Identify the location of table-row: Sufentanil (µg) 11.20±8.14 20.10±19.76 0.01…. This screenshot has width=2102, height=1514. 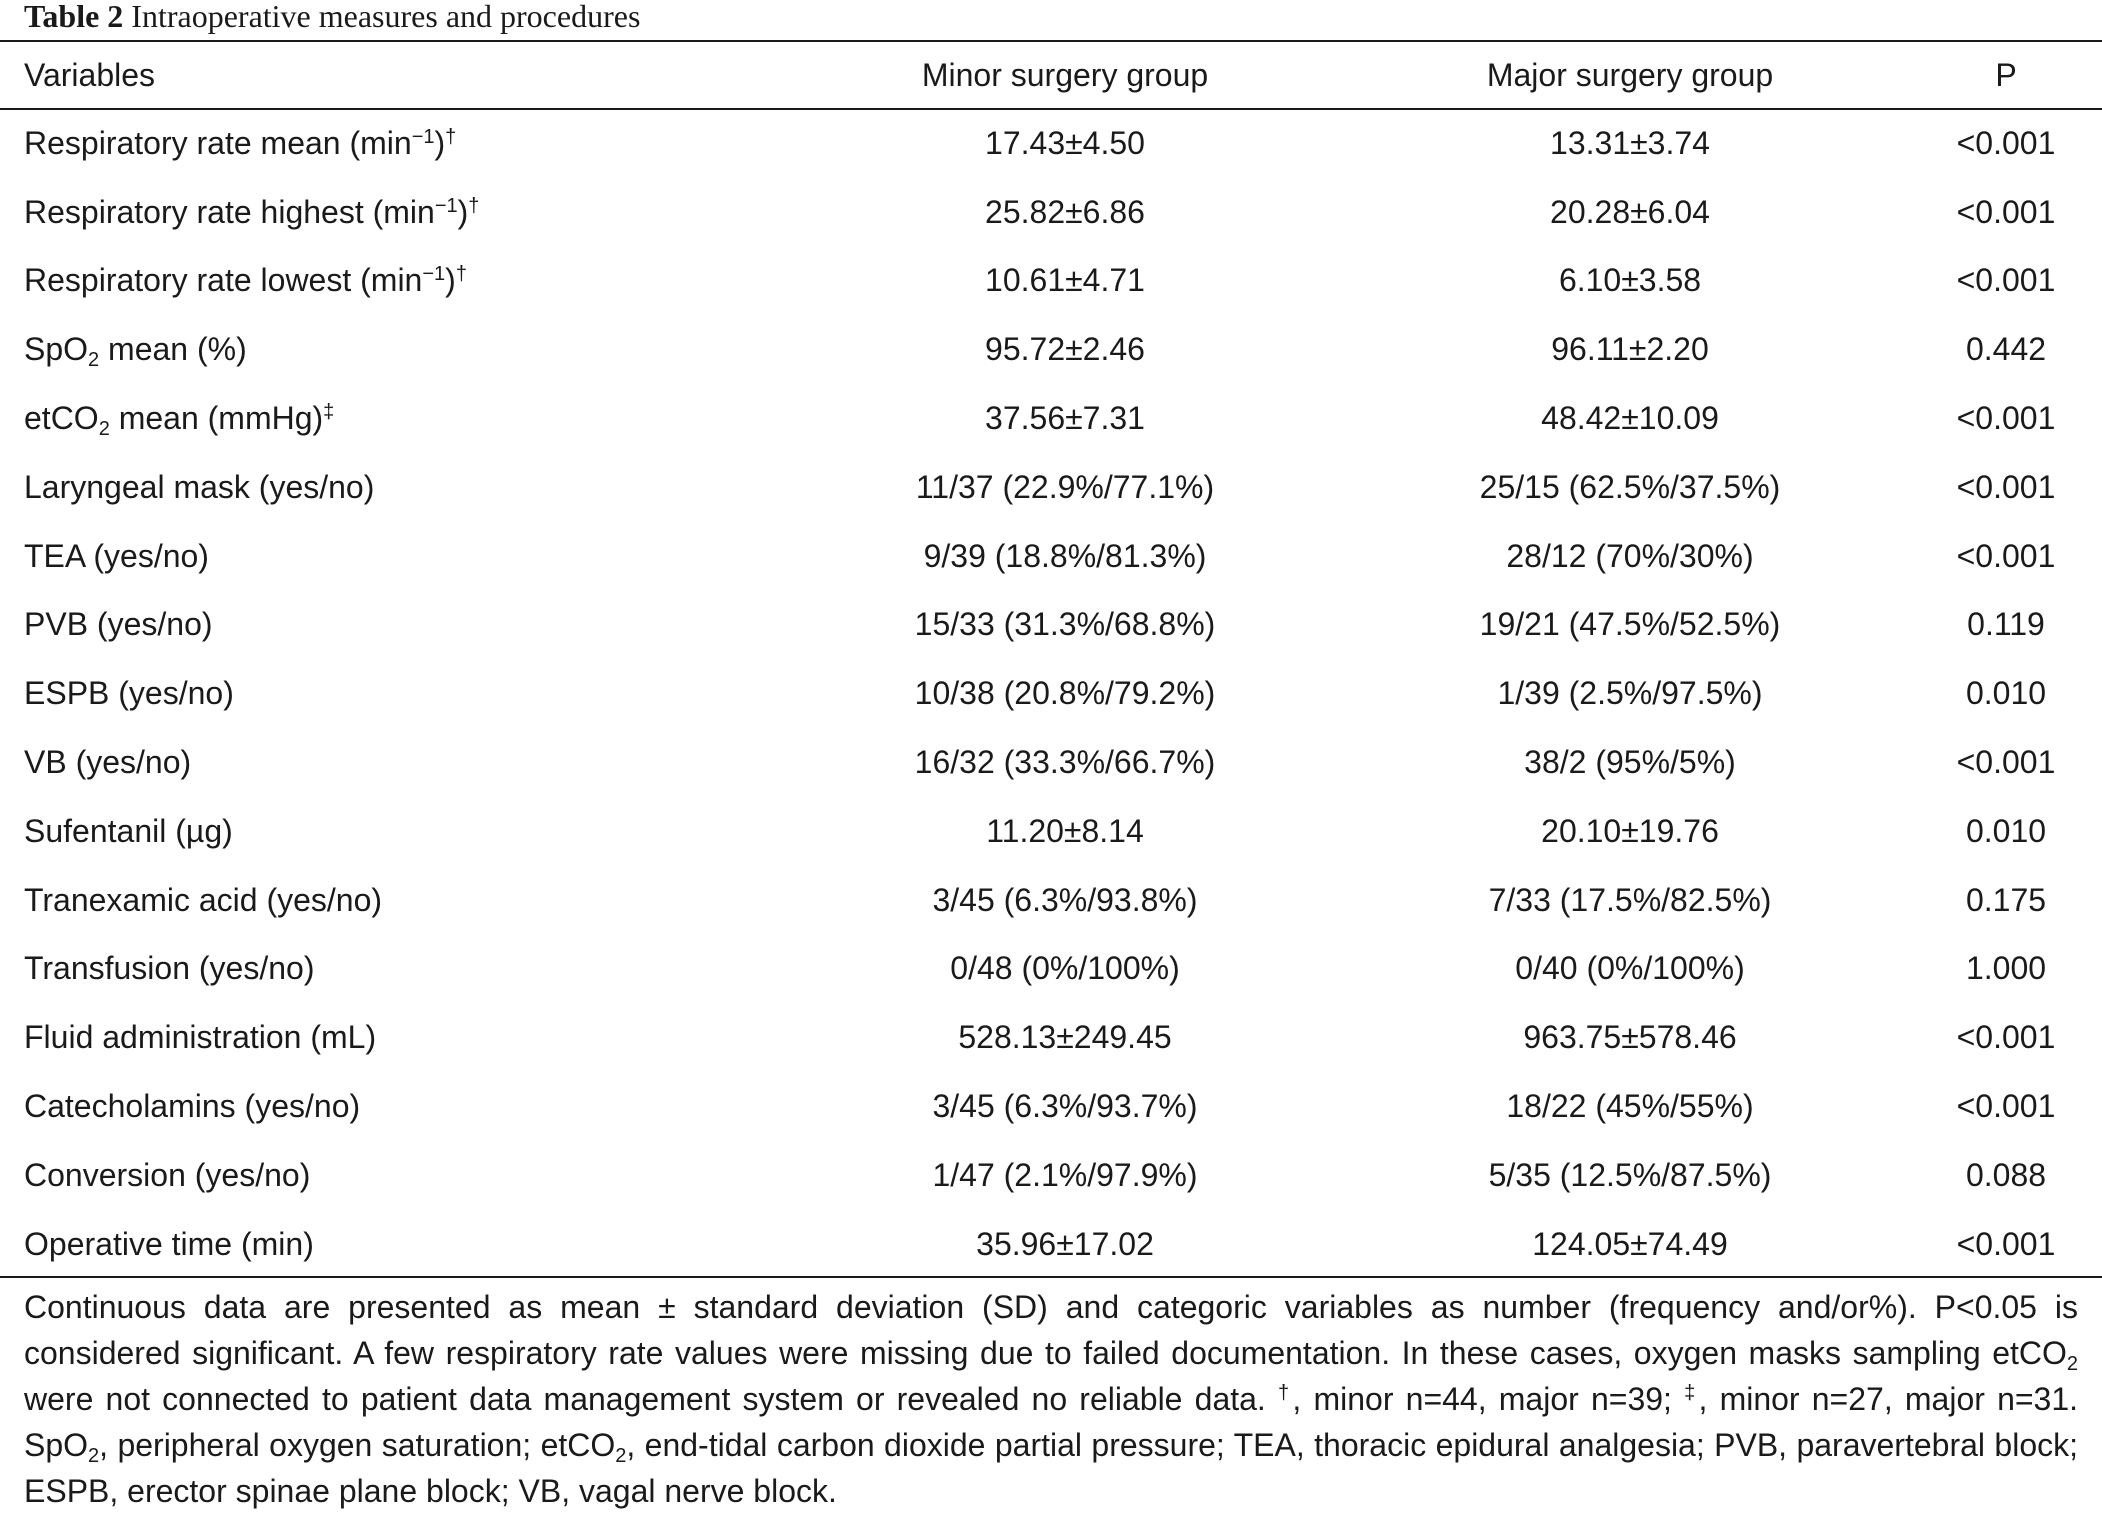
(1051, 831).